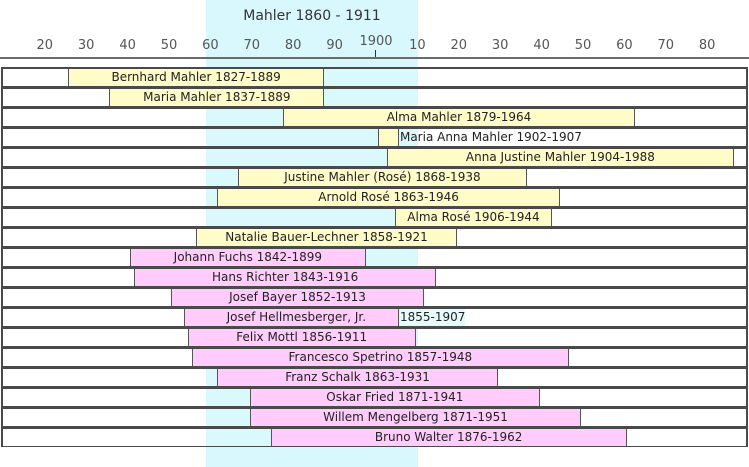 This screenshot has width=749, height=467. I want to click on bar-label: Arnold Rosé 1863-1946, so click(388, 197).